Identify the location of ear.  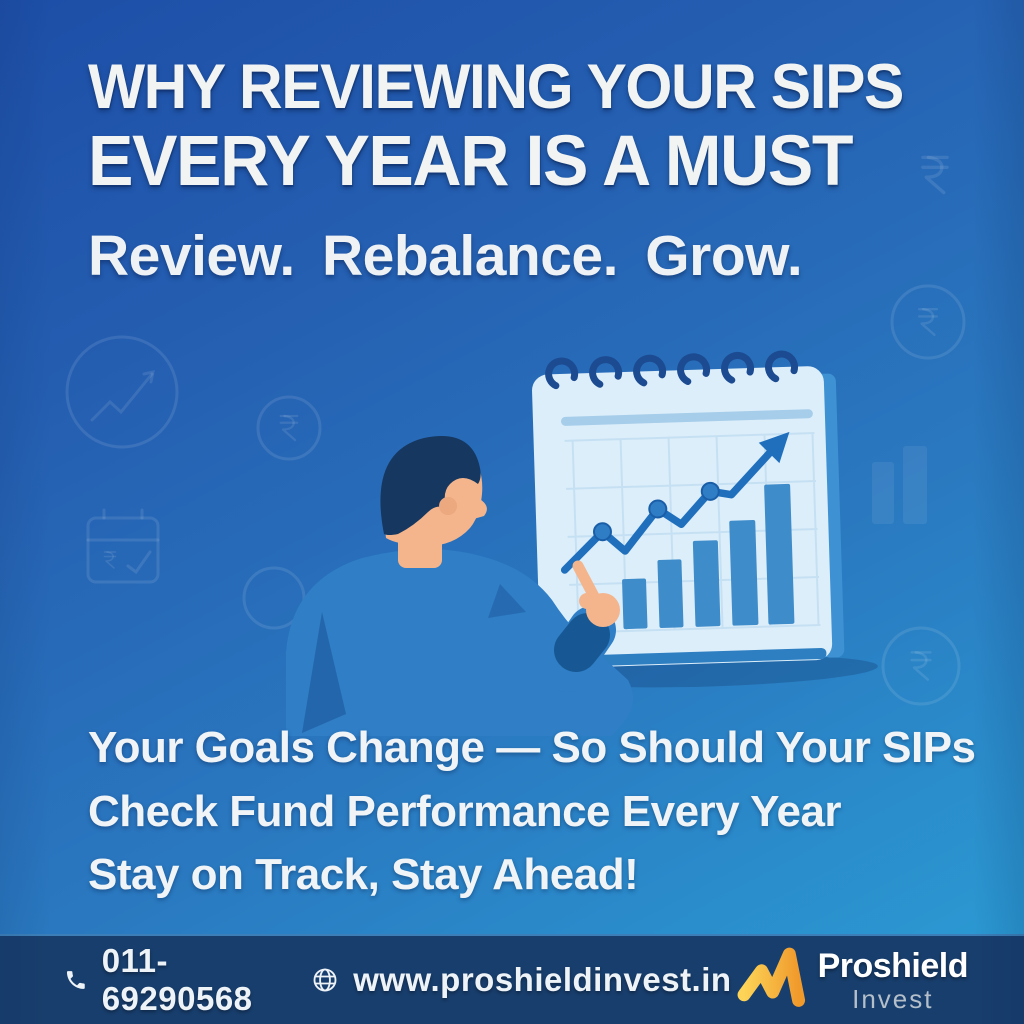
(448, 506).